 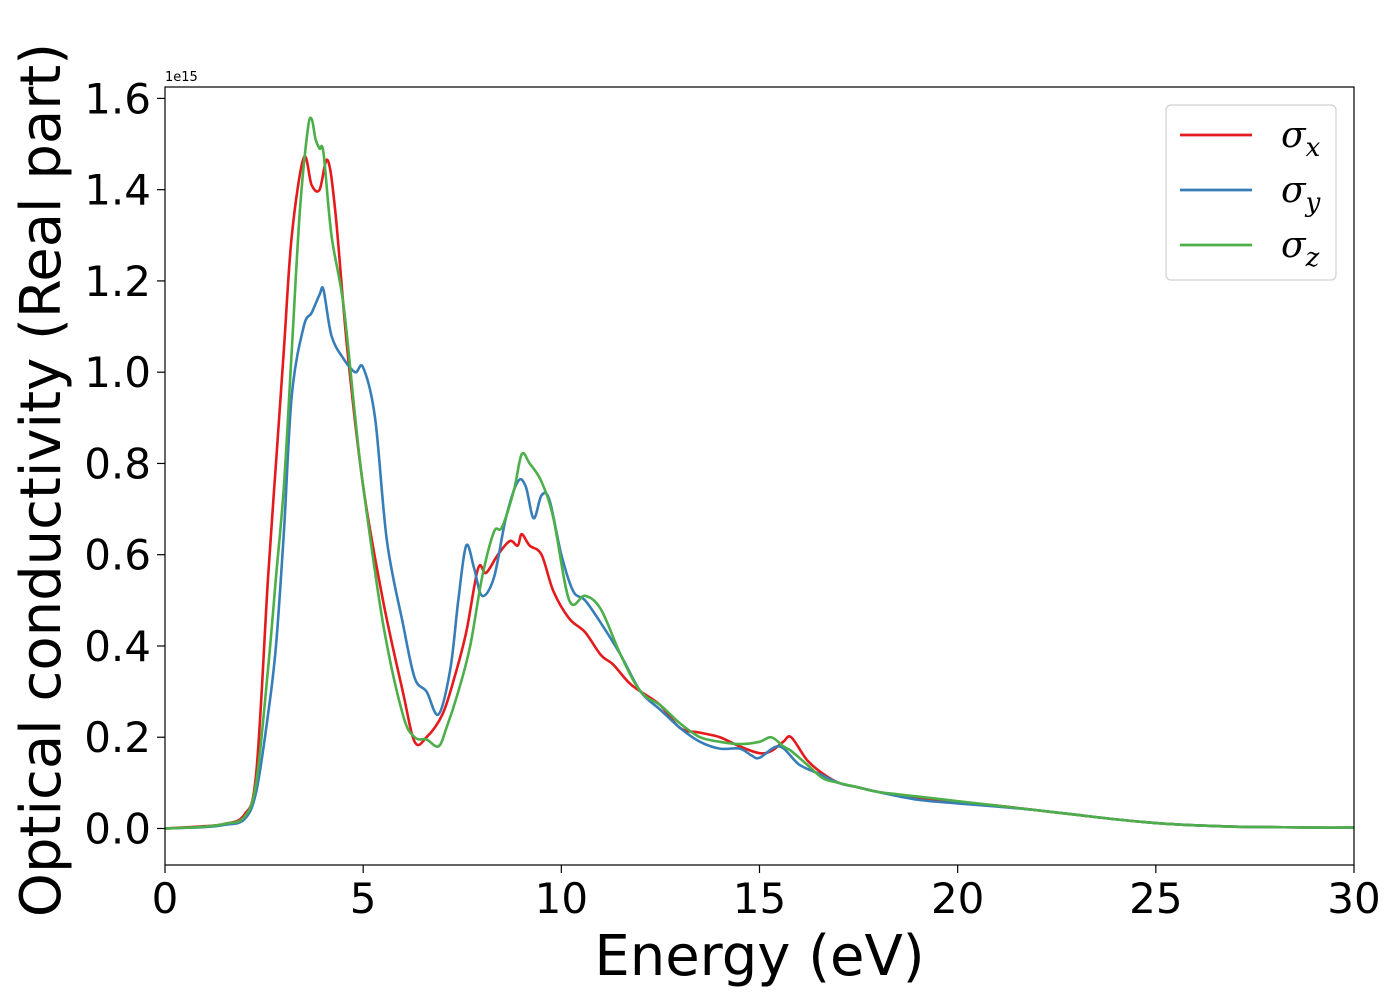 What do you see at coordinates (1301, 139) in the screenshot?
I see `legend-label-x: σx` at bounding box center [1301, 139].